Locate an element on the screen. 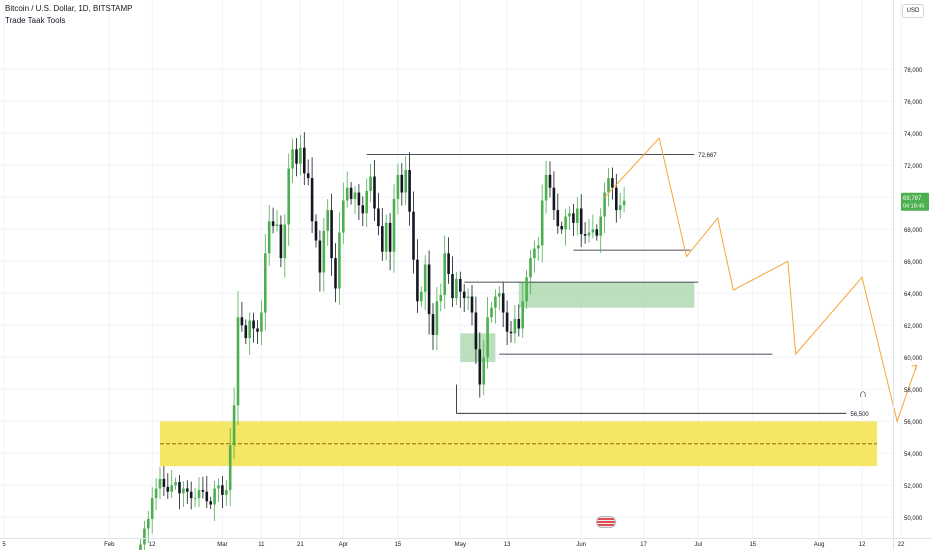  price-axis-tick: 72,000 is located at coordinates (913, 167).